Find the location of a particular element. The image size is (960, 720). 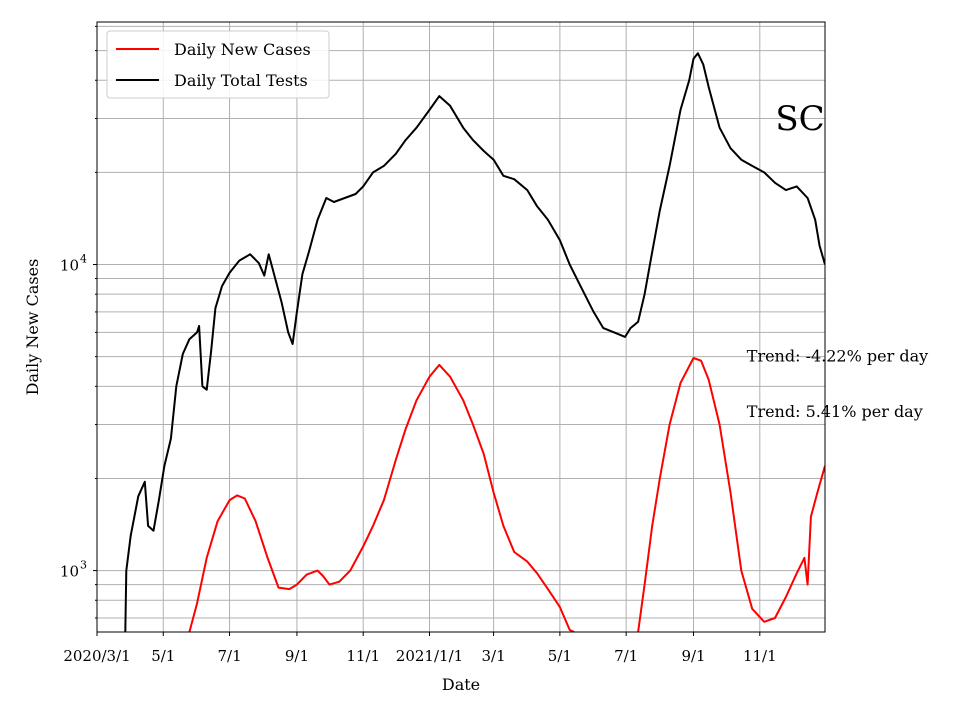

legend-box is located at coordinates (218, 64).